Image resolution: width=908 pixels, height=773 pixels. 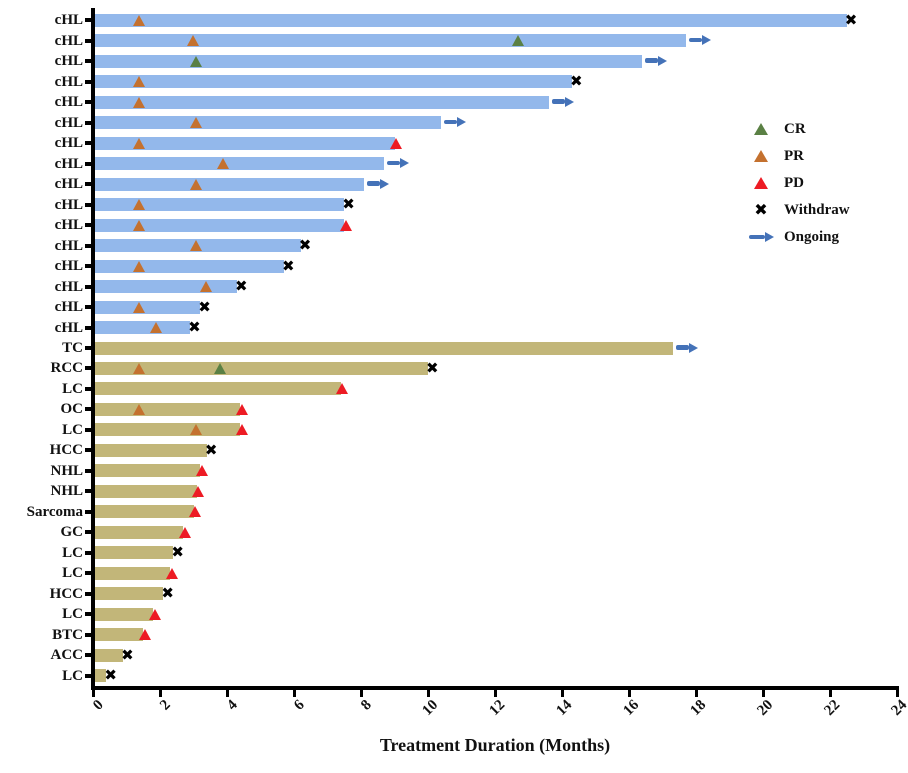 What do you see at coordinates (66, 450) in the screenshot?
I see `y-axis-label: HCC` at bounding box center [66, 450].